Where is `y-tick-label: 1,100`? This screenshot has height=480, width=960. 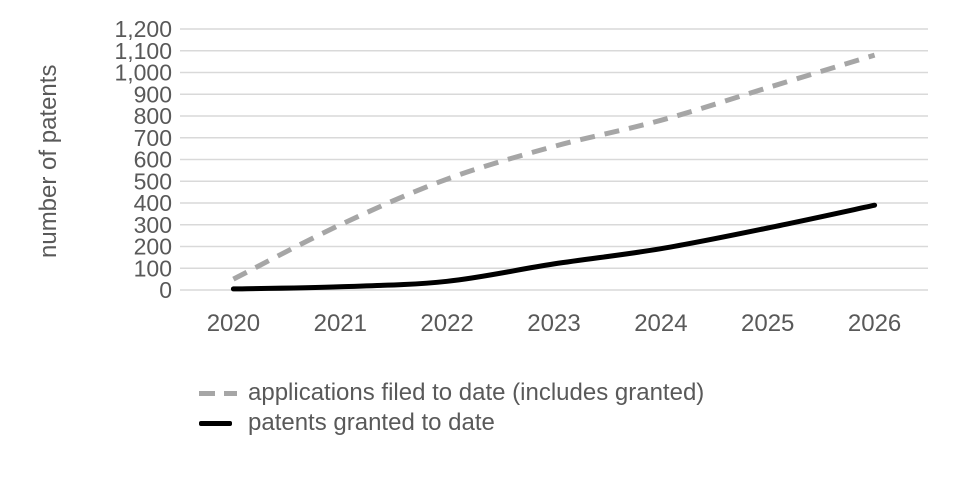
y-tick-label: 1,100 is located at coordinates (143, 51).